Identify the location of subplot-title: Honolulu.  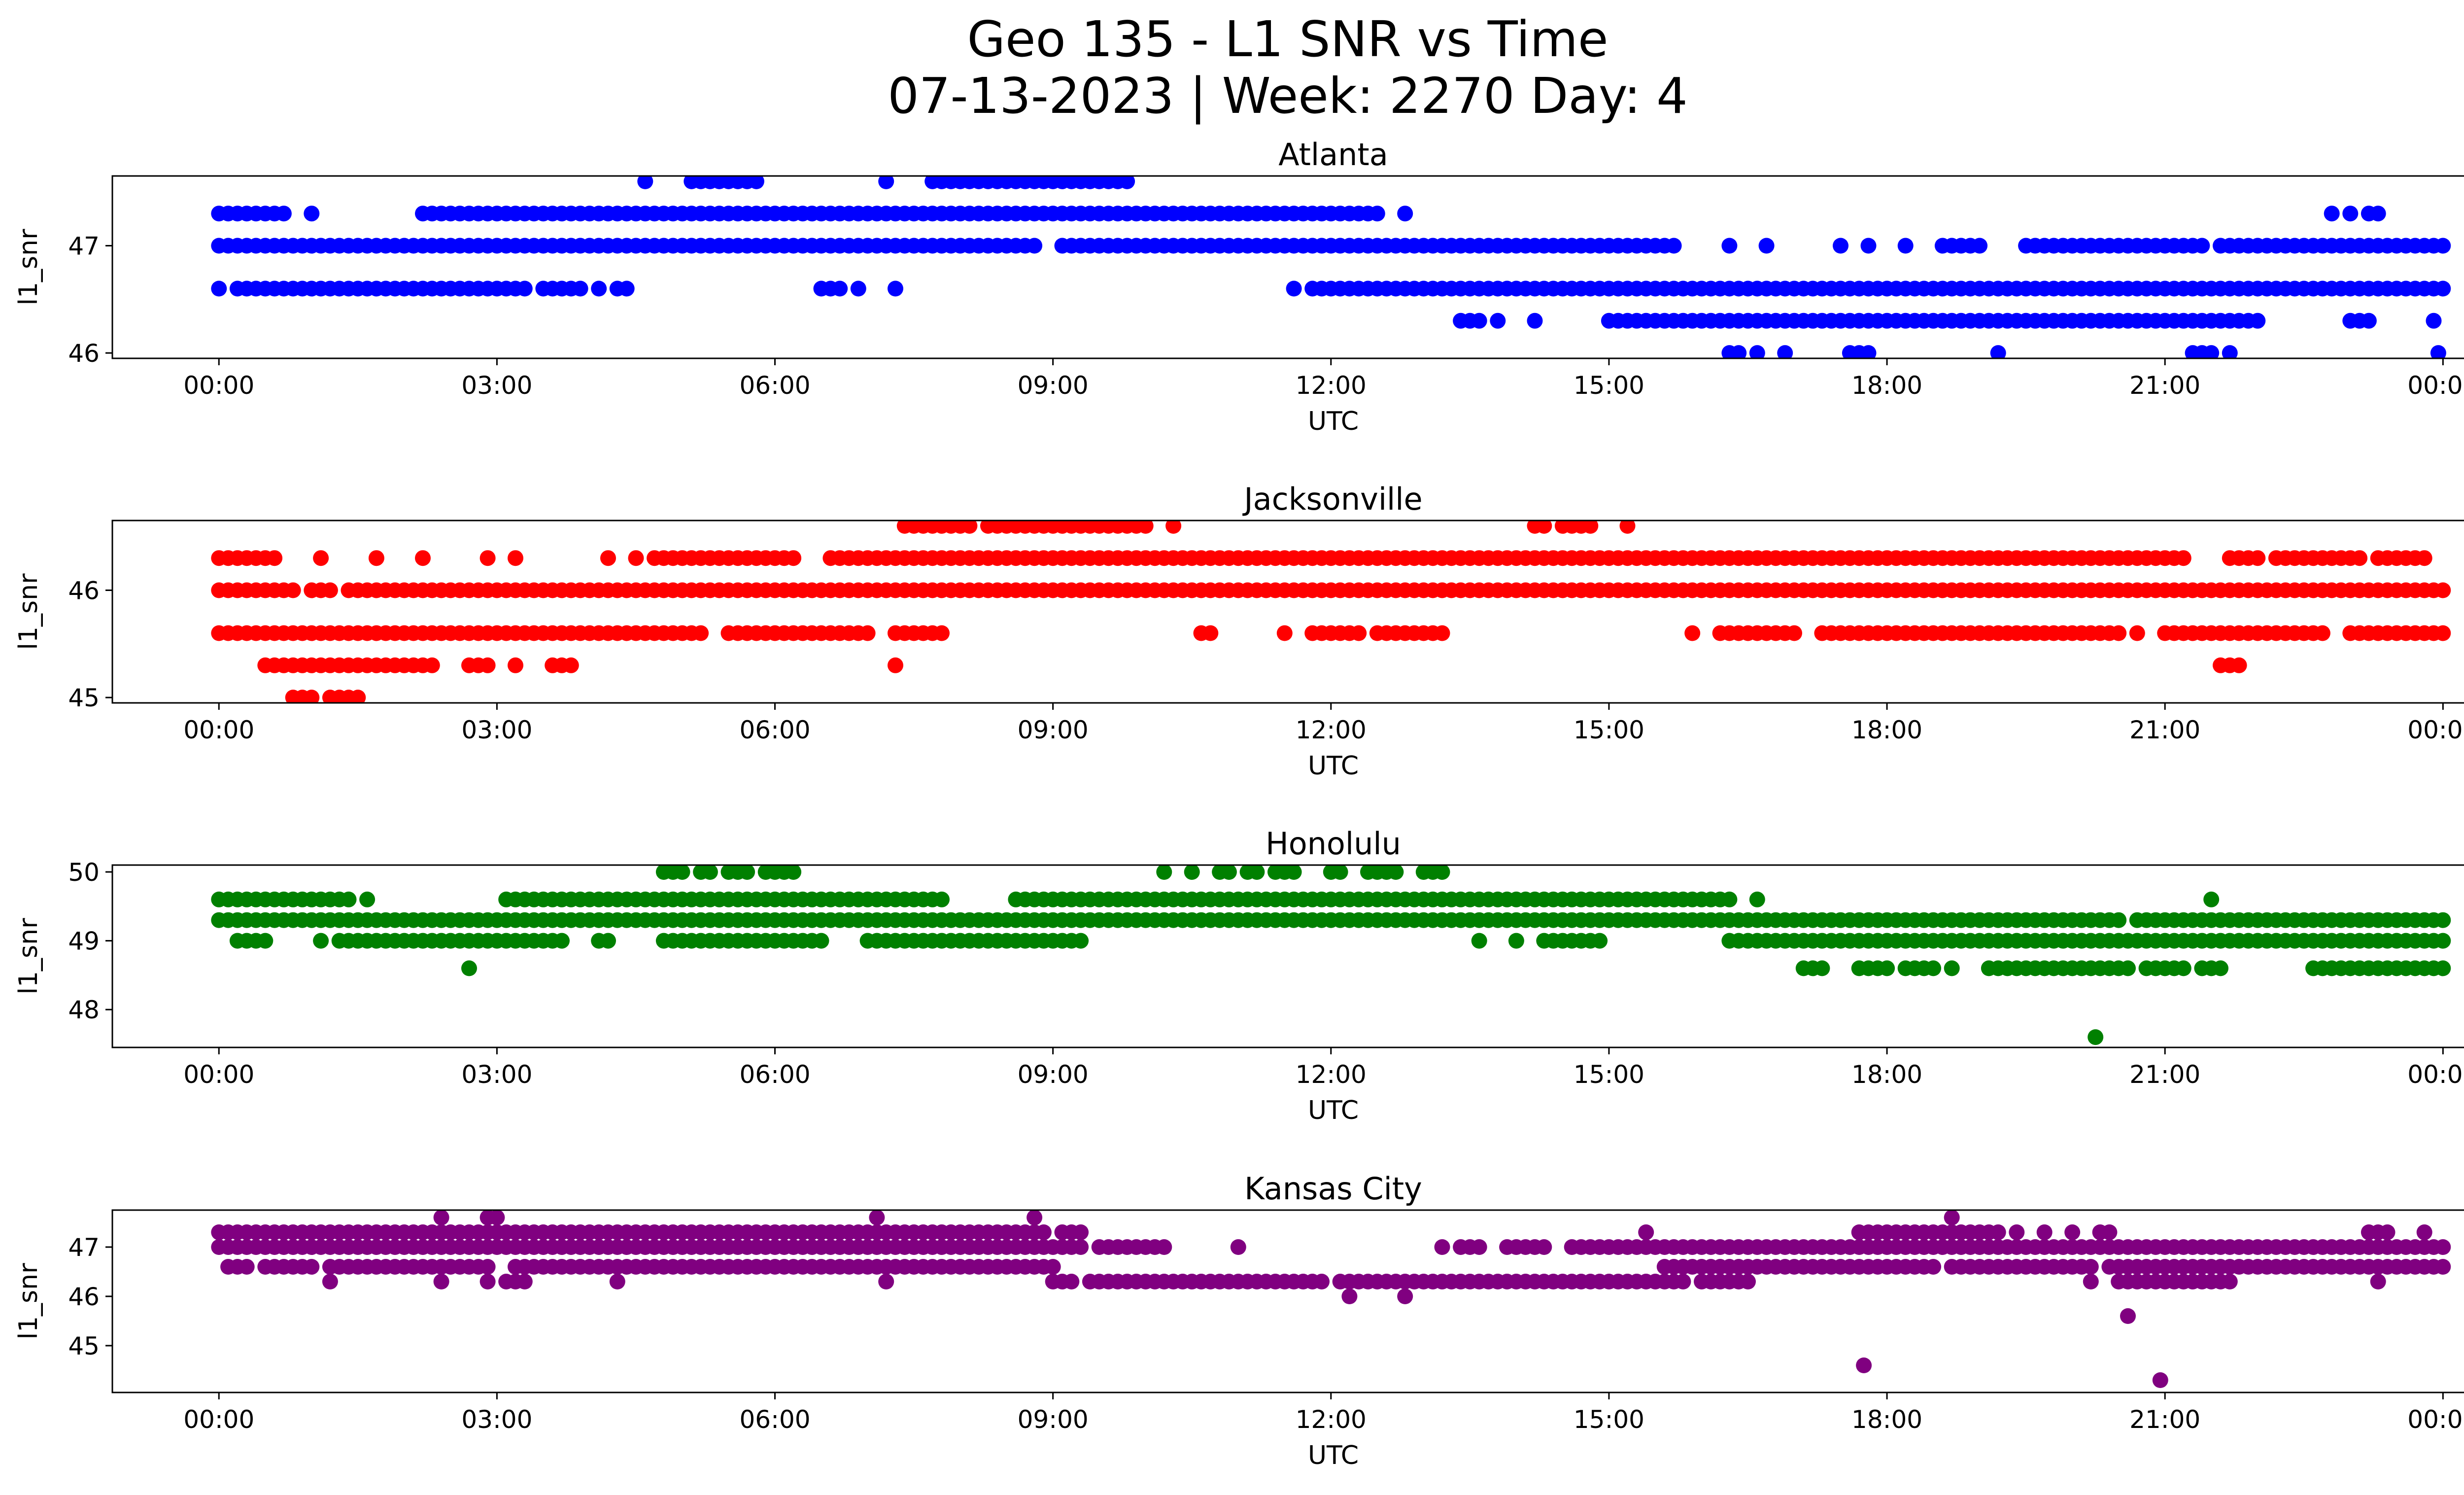
(1333, 844).